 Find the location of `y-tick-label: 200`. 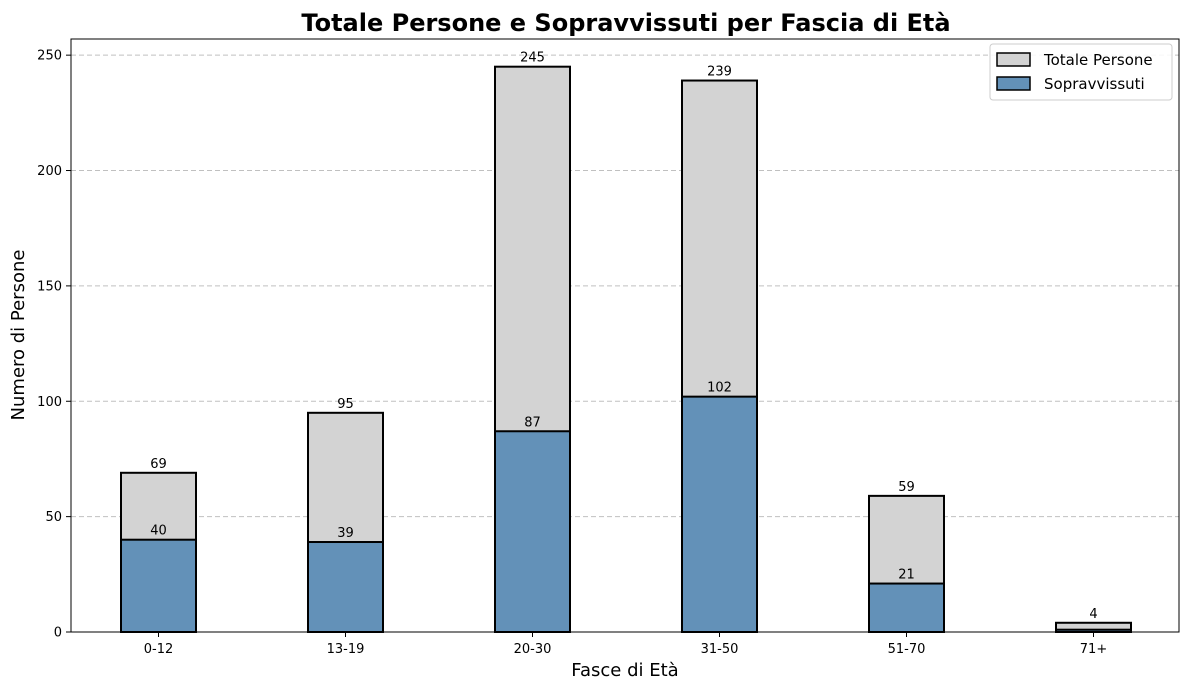

y-tick-label: 200 is located at coordinates (49, 171).